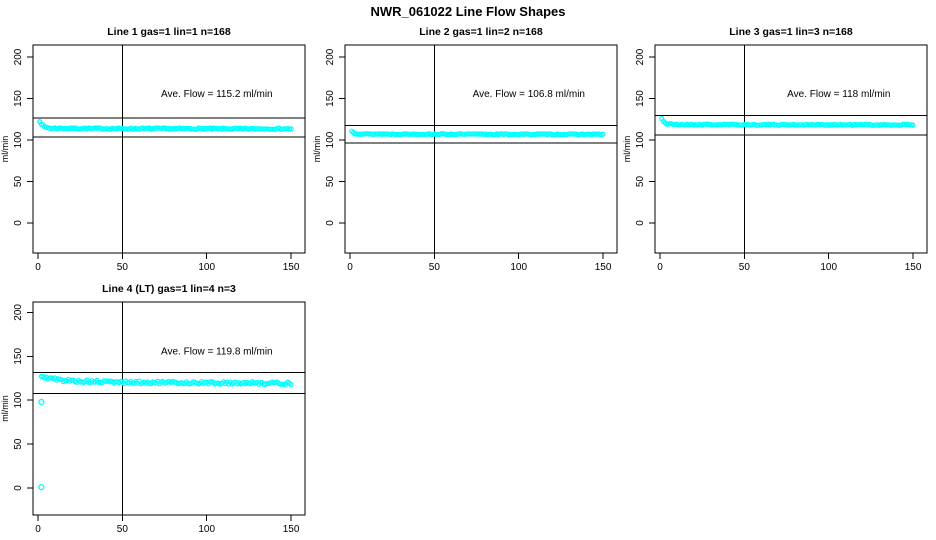 The image size is (936, 540). I want to click on ave-flow-annotation: Ave. Flow = 119.8 ml/min, so click(217, 352).